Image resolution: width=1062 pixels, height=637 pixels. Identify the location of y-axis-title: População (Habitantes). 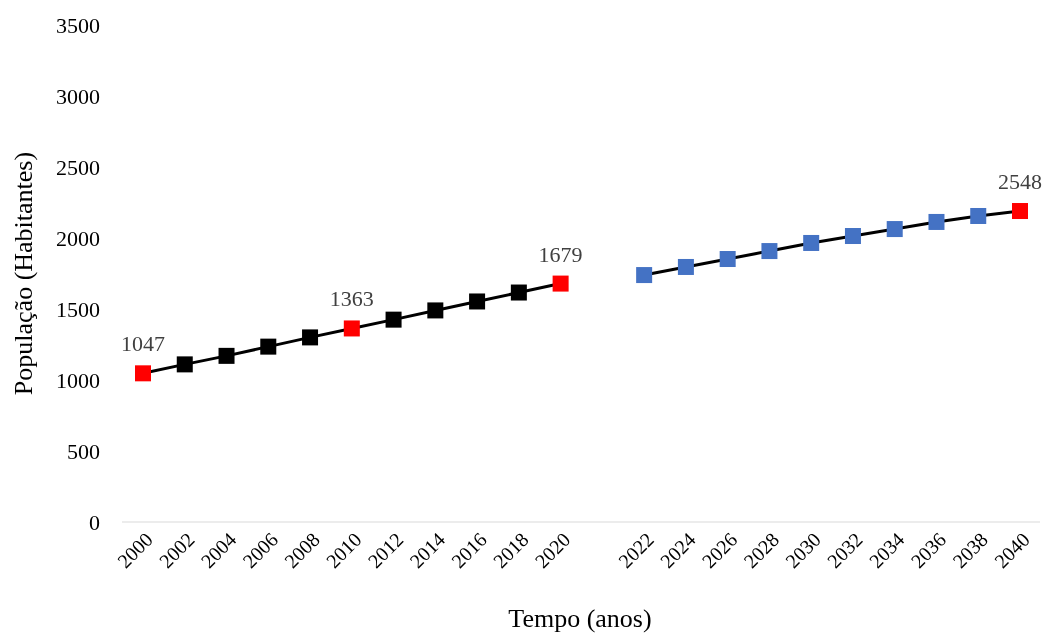
(23, 273).